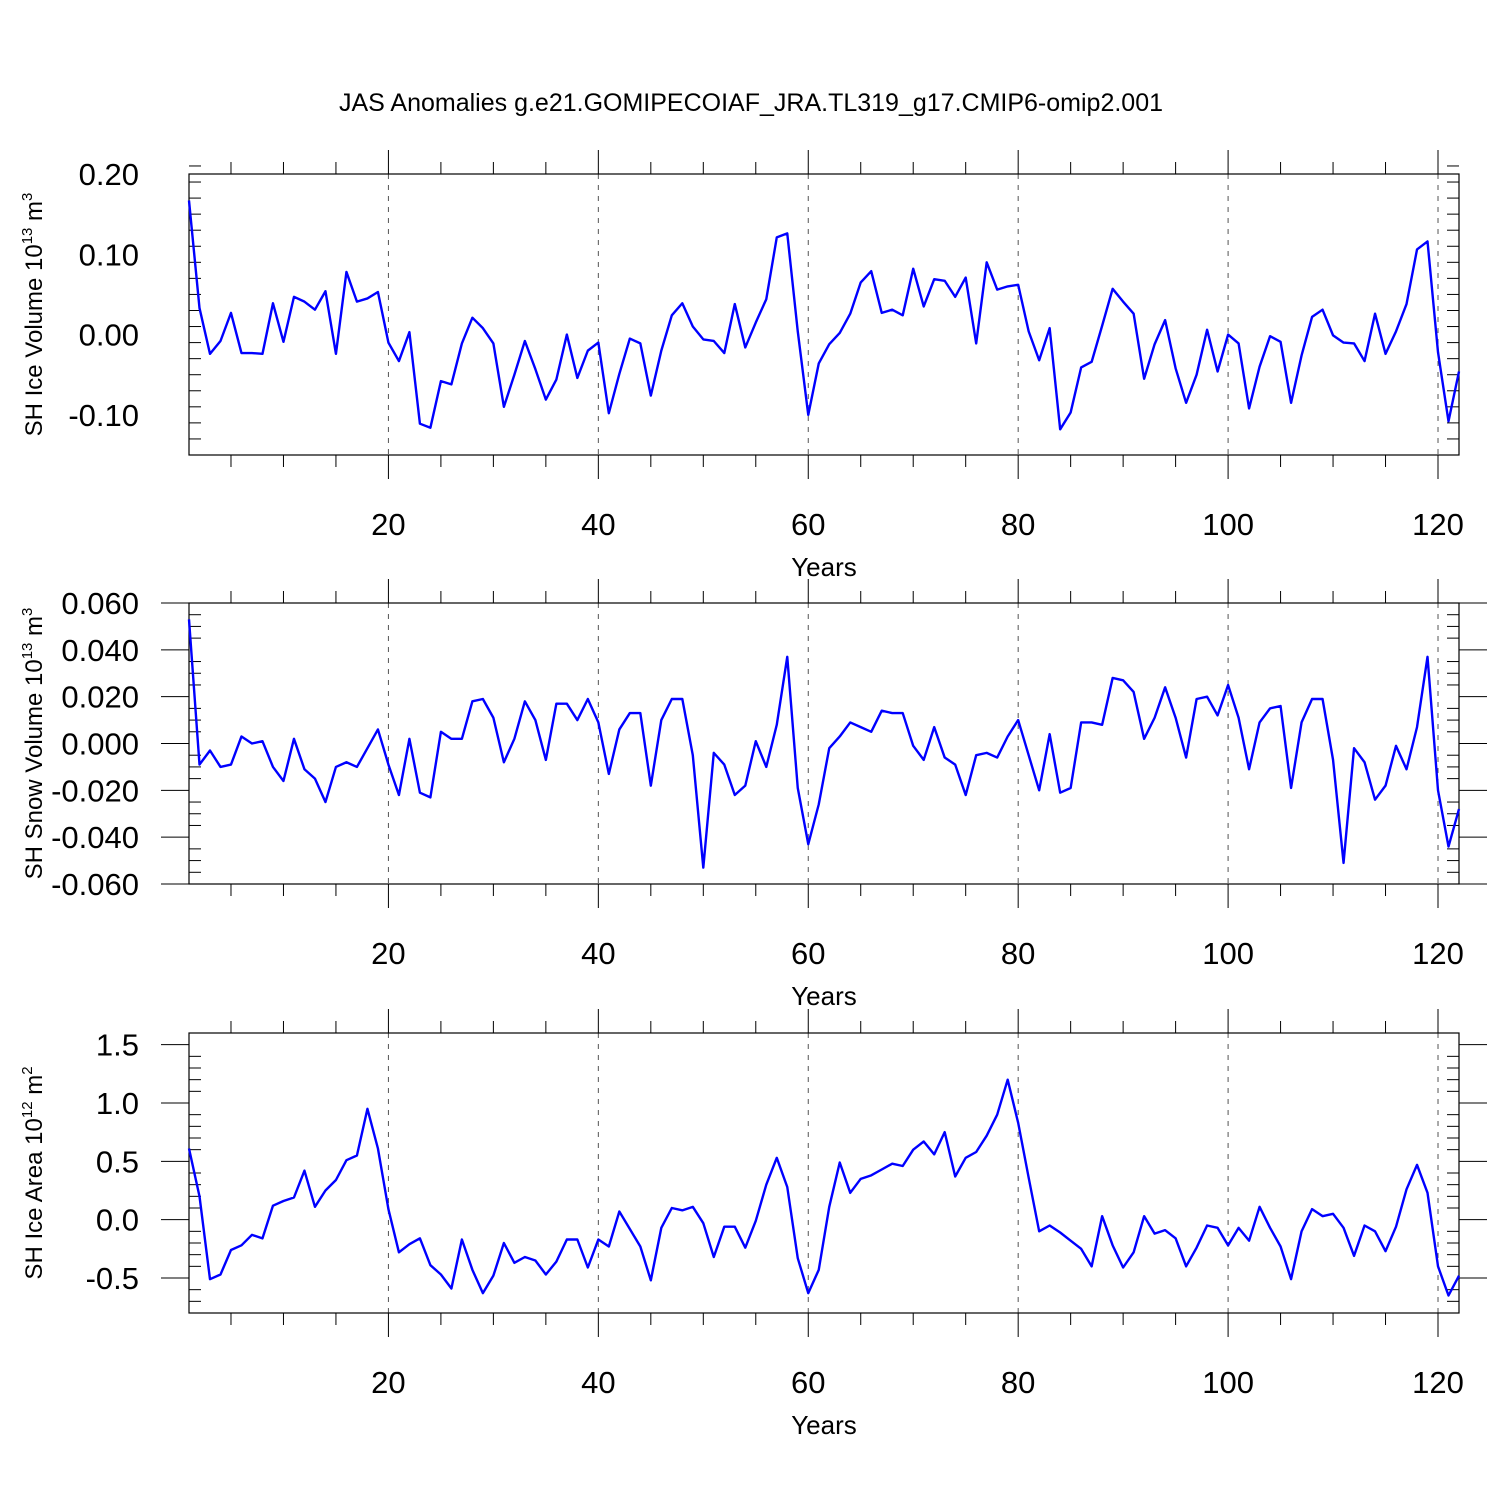  What do you see at coordinates (1438, 1382) in the screenshot?
I see `x-tick-label-ice-area: 120` at bounding box center [1438, 1382].